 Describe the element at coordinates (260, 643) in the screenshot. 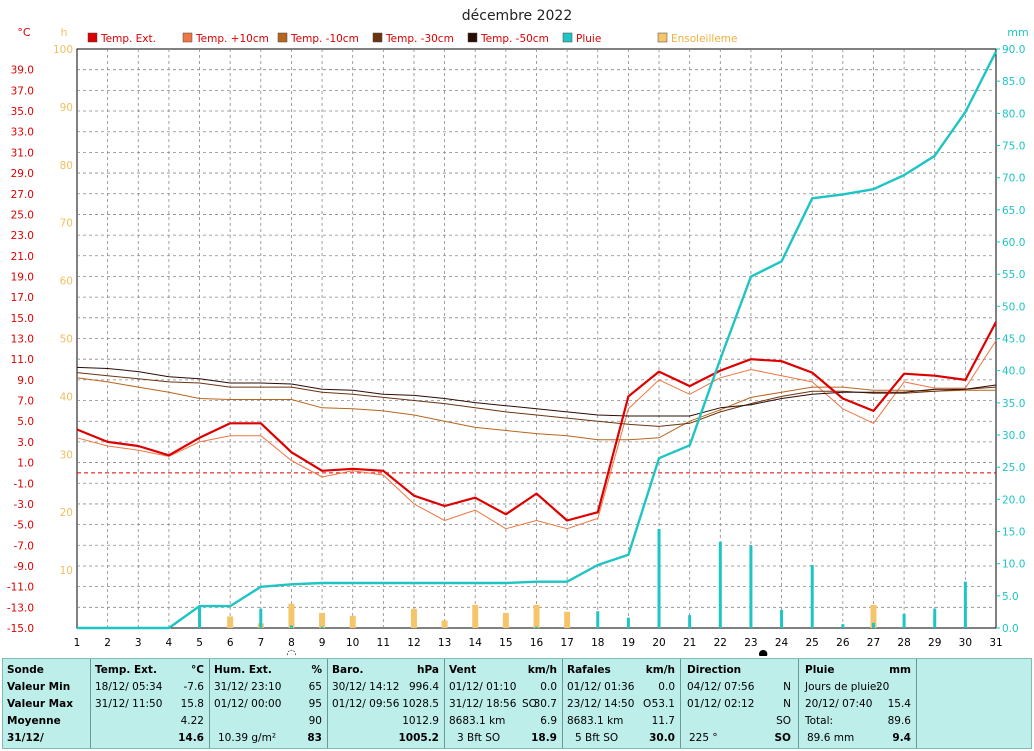

I see `x-tick-label: 7` at that location.